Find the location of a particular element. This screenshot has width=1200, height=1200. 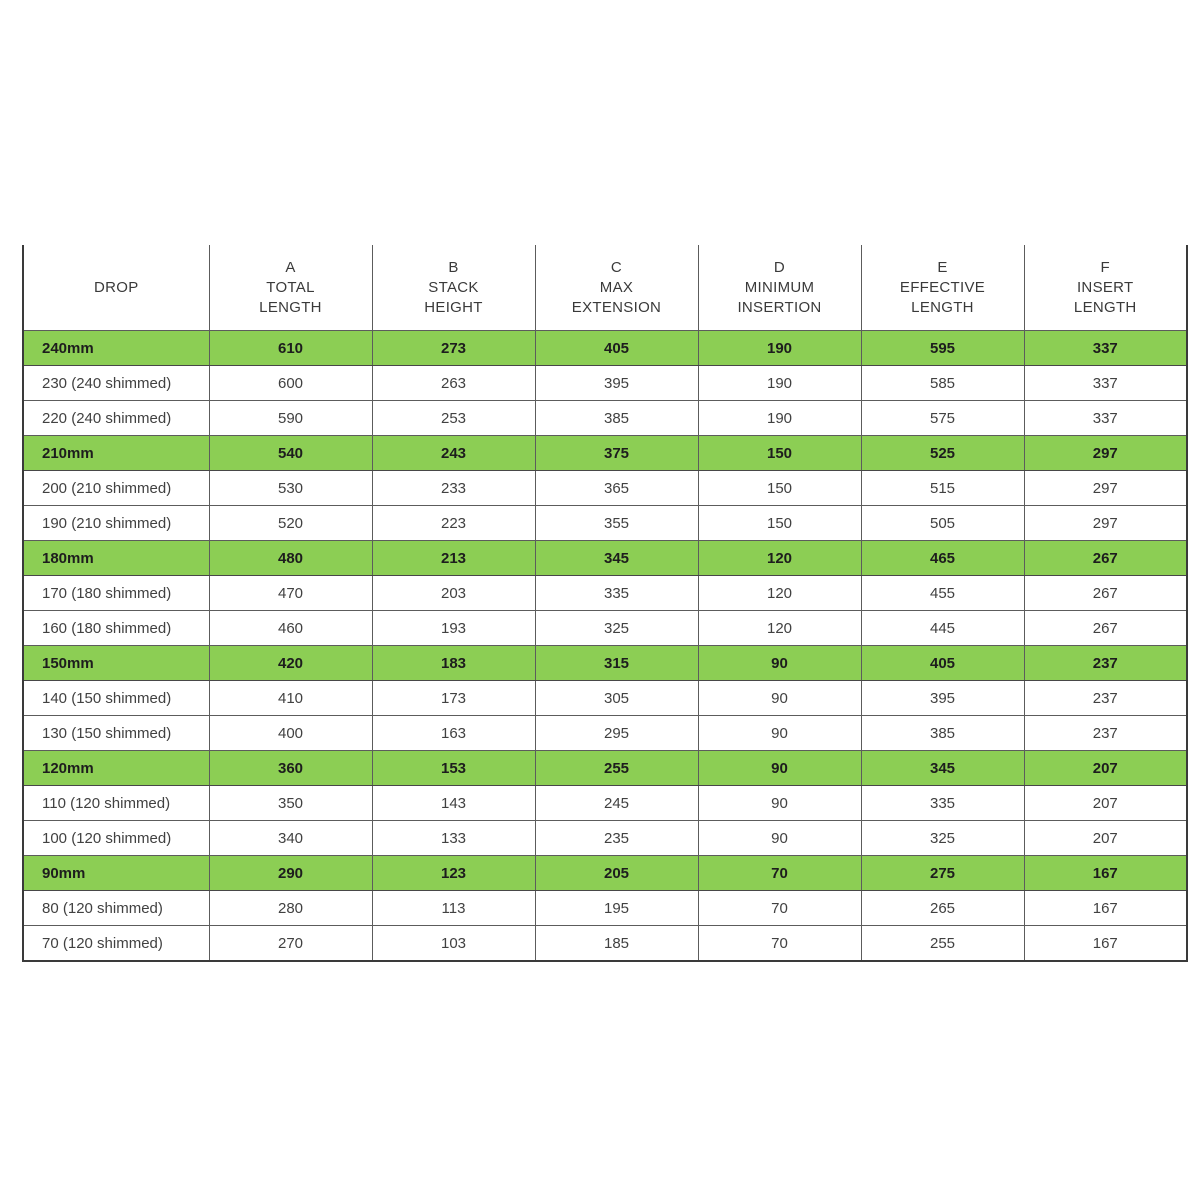

table-row: 180mm 480 213 345 120 465 267 is located at coordinates (605, 558).